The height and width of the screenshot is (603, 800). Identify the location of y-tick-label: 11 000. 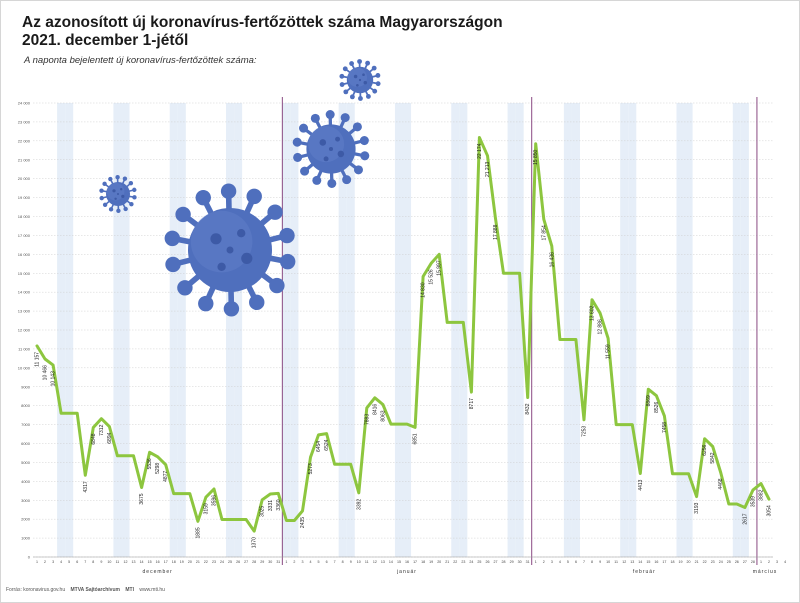
(24, 348).